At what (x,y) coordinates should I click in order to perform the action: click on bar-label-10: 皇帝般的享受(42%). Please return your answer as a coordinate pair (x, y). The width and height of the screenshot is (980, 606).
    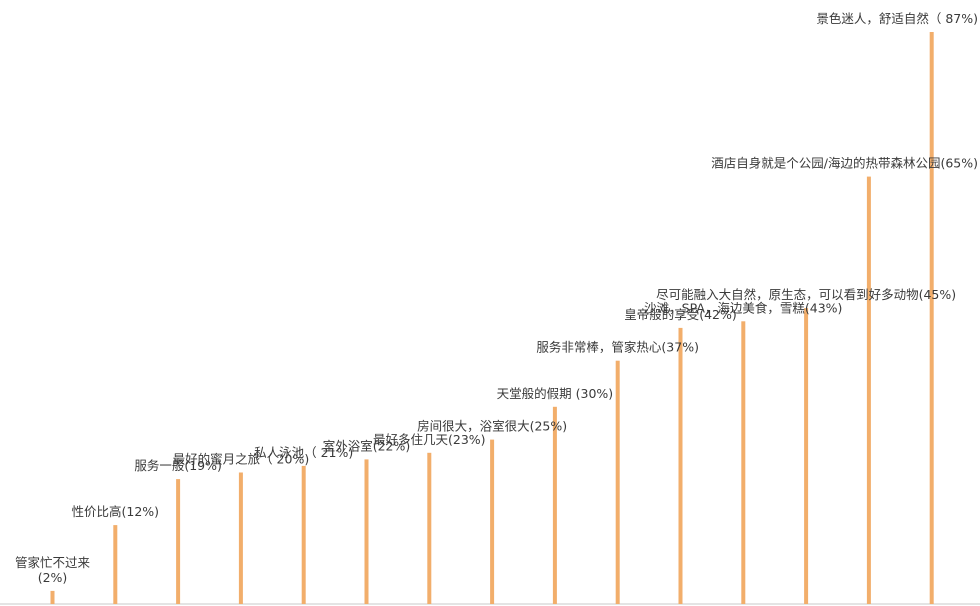
    Looking at the image, I should click on (680, 314).